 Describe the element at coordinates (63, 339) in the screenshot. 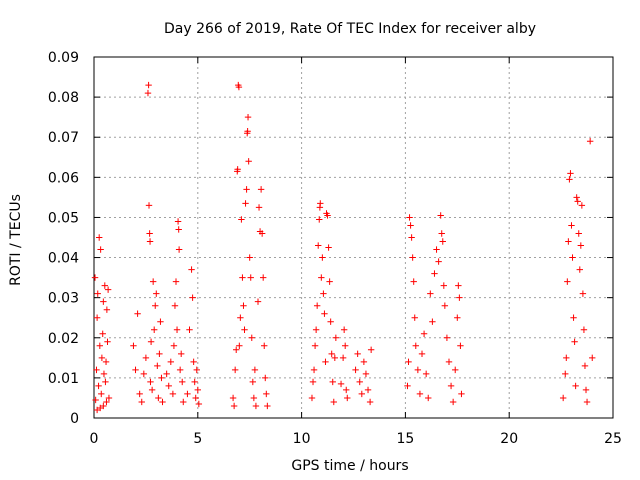

I see `y-tick-label: 0.02` at that location.